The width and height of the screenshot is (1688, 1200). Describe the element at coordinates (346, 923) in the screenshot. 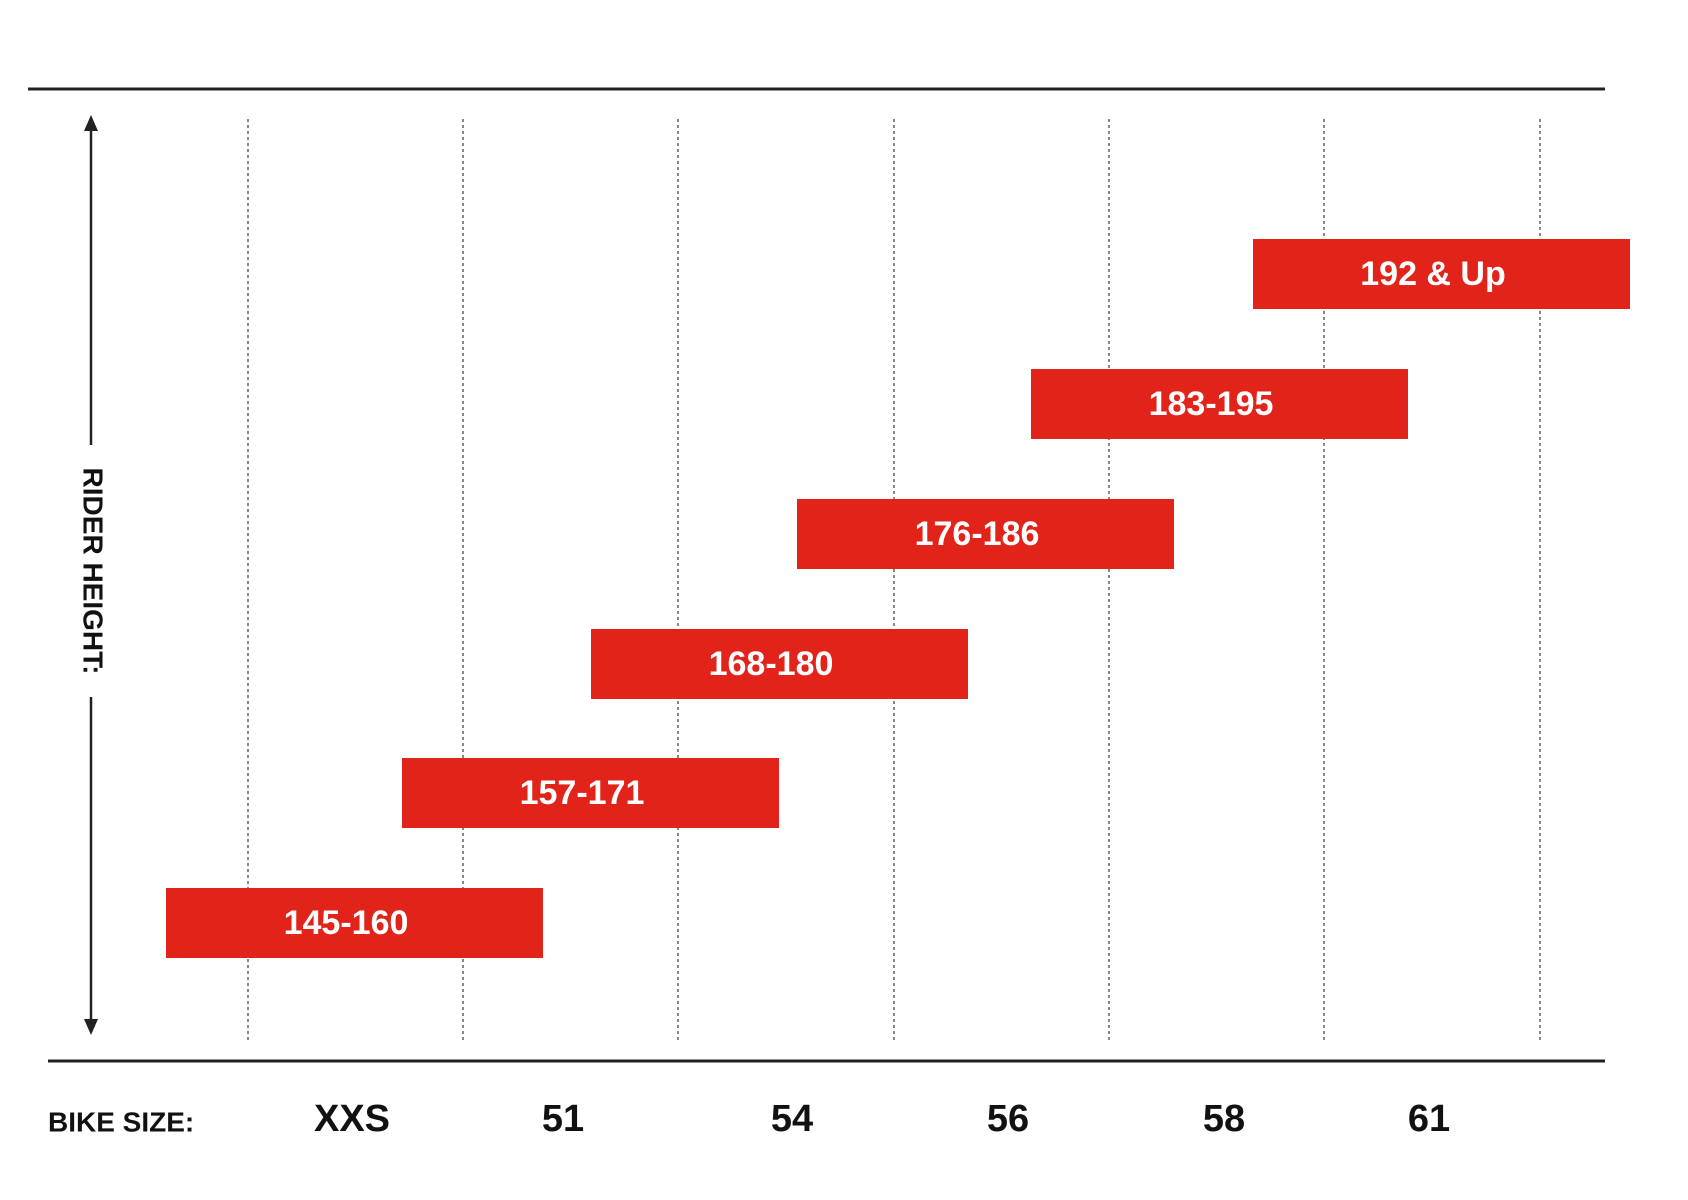

I see `height-label: 145-160` at that location.